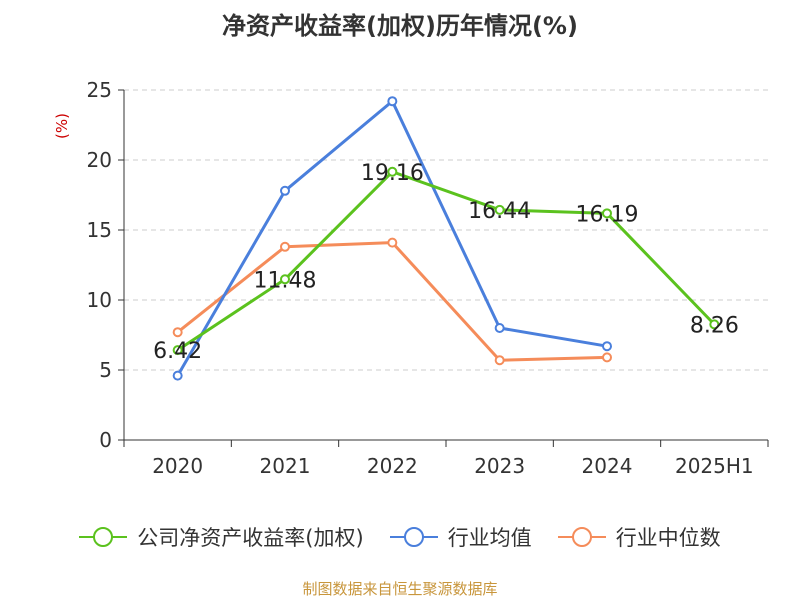 This screenshot has width=800, height=600. What do you see at coordinates (400, 26) in the screenshot?
I see `chart-title: 净资产收益率(加权)历年情况(%)` at bounding box center [400, 26].